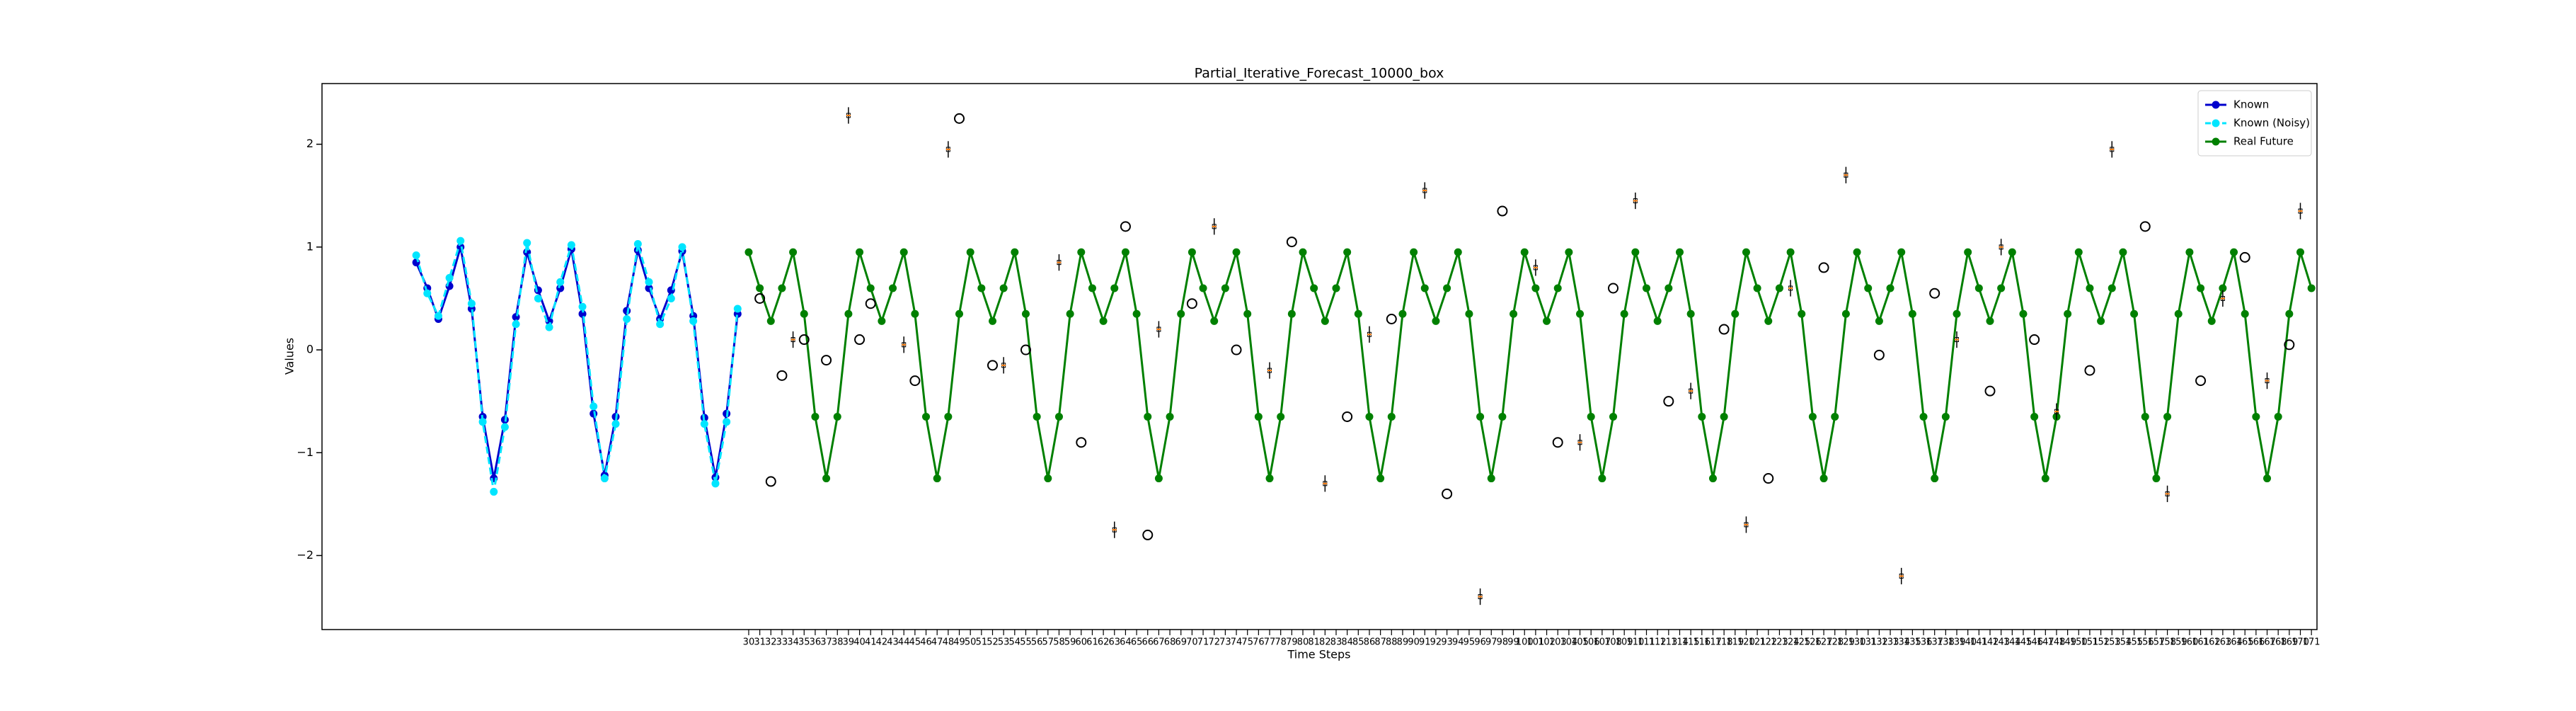  What do you see at coordinates (1713, 642) in the screenshot?
I see `x-tick-label: 117` at bounding box center [1713, 642].